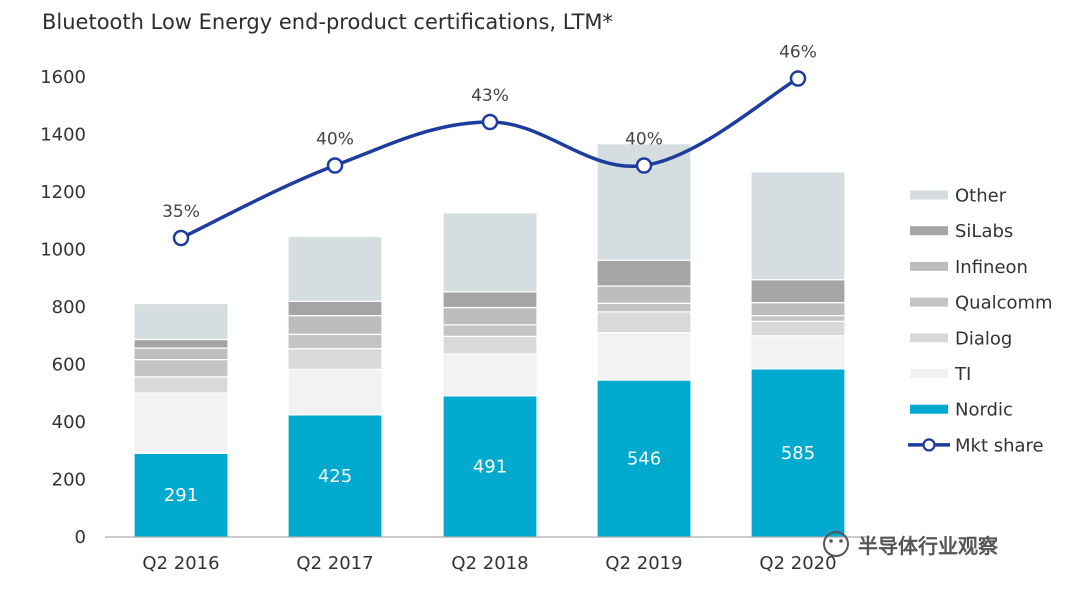 The height and width of the screenshot is (593, 1080). I want to click on legend-swatch-ti, so click(929, 373).